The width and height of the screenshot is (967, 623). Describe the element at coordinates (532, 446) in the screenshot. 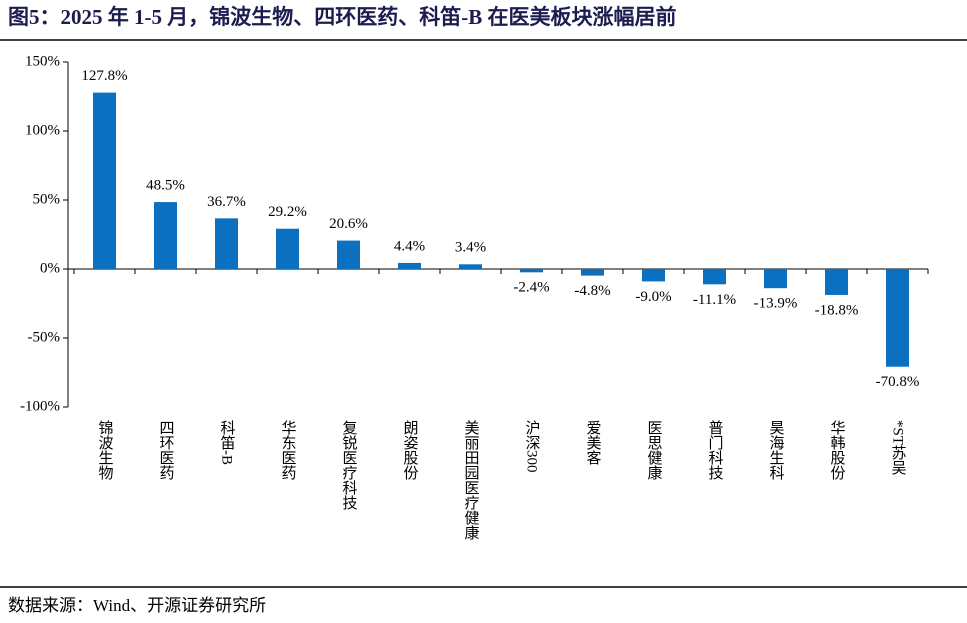

I see `x-tick-label: 沪深300` at that location.